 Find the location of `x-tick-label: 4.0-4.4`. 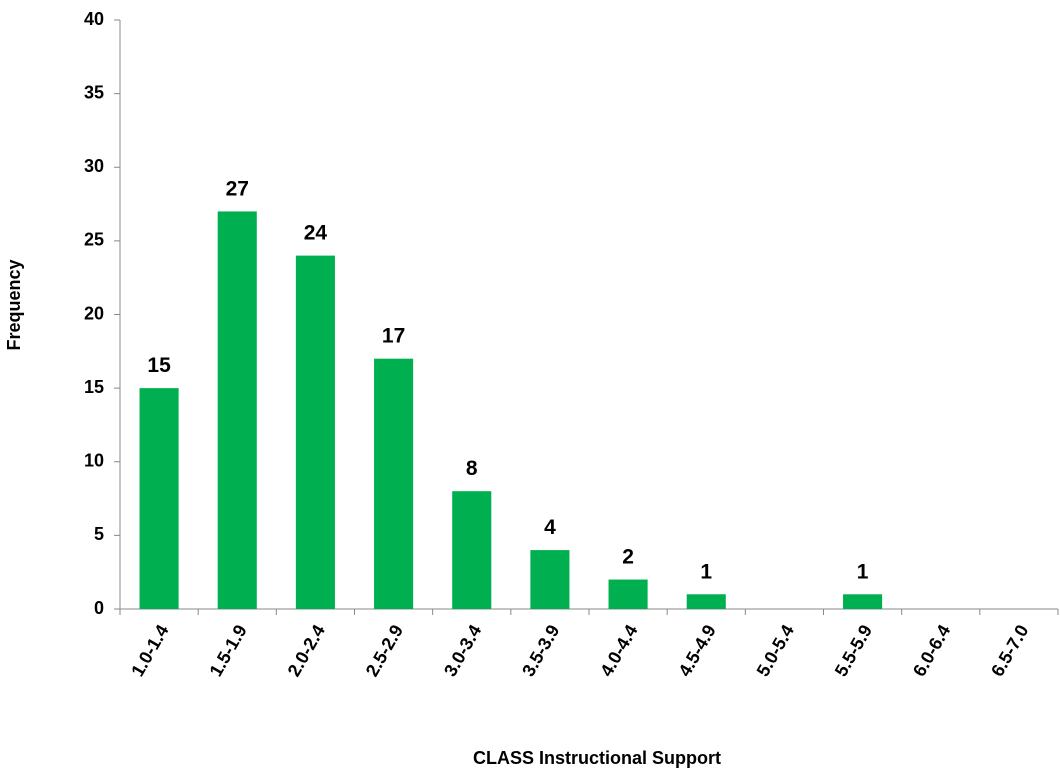

x-tick-label: 4.0-4.4 is located at coordinates (618, 650).